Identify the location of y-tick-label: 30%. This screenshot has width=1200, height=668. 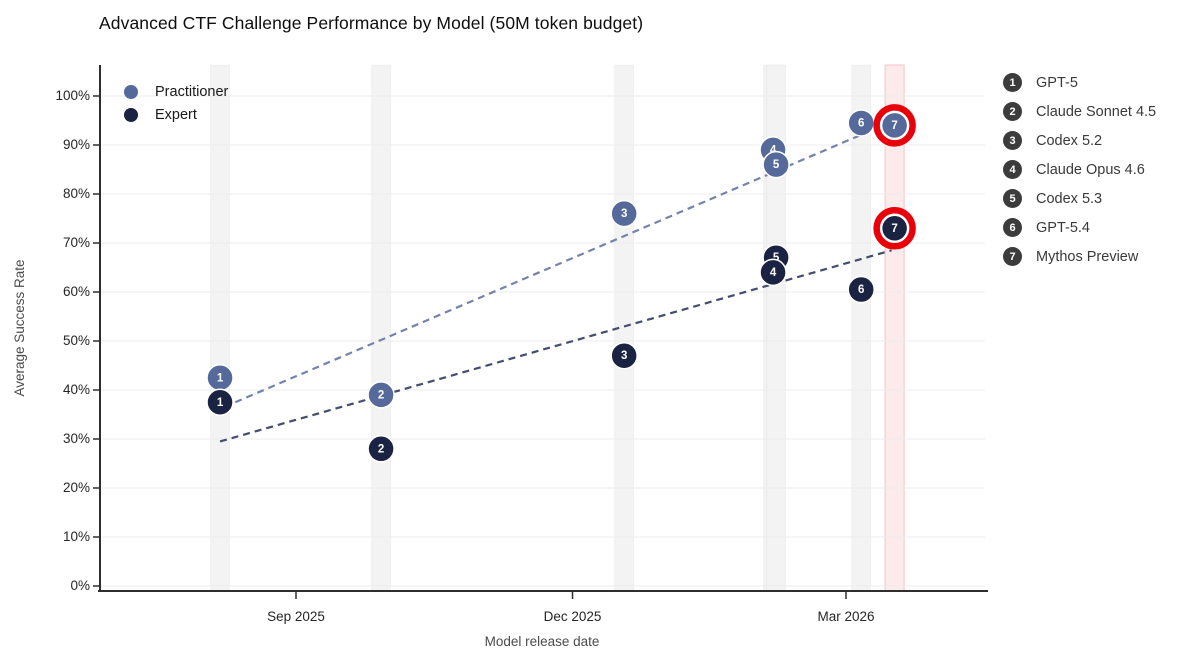
(76, 438).